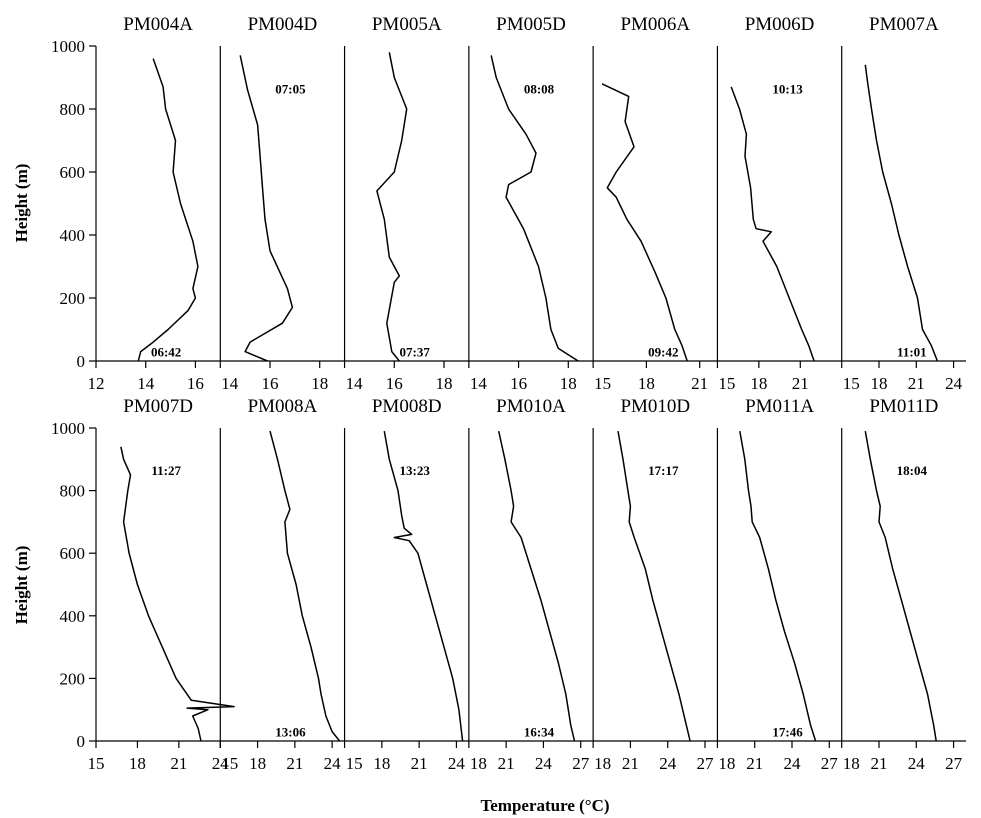 The width and height of the screenshot is (981, 818). I want to click on panel-pm005a: PM005A 14 16 18 07:37, so click(398, 203).